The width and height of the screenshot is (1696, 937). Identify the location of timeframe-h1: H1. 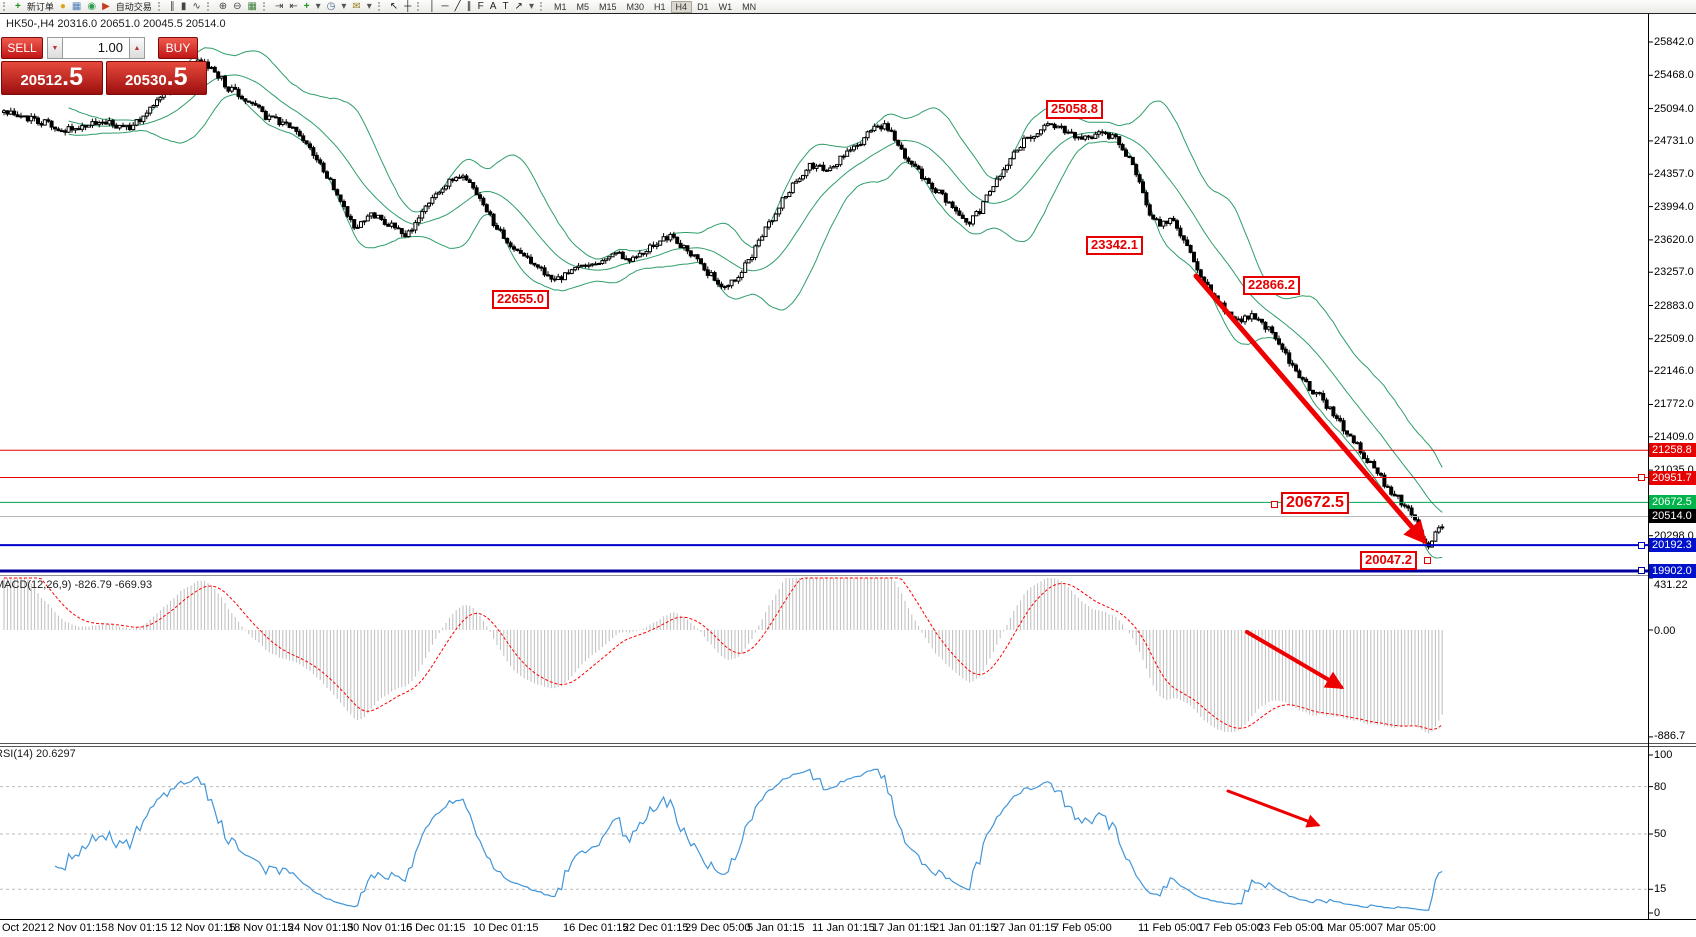
(660, 6).